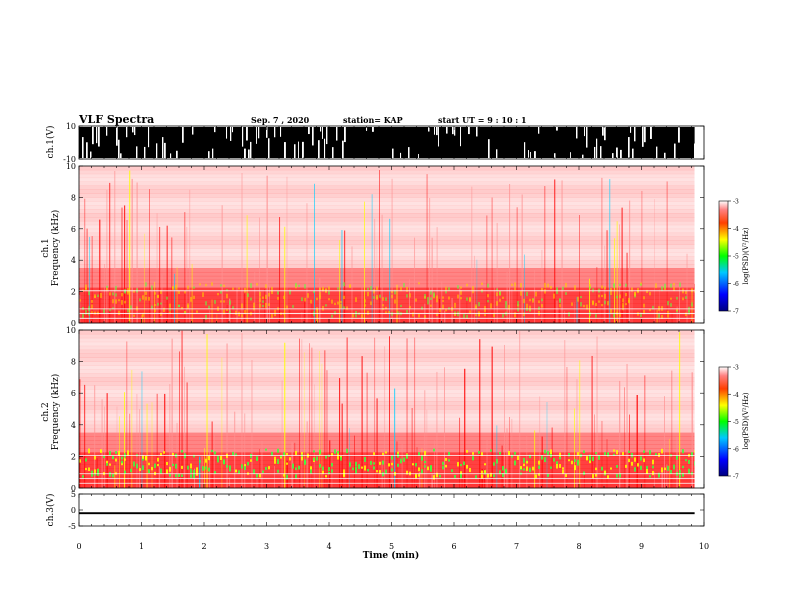 This screenshot has height=612, width=792. I want to click on colorbar-tick-label: -7, so click(736, 312).